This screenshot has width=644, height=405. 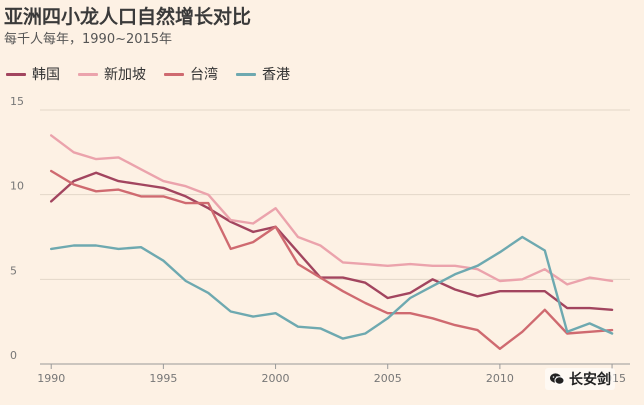 I want to click on legend-item: 新加坡, so click(x=112, y=74).